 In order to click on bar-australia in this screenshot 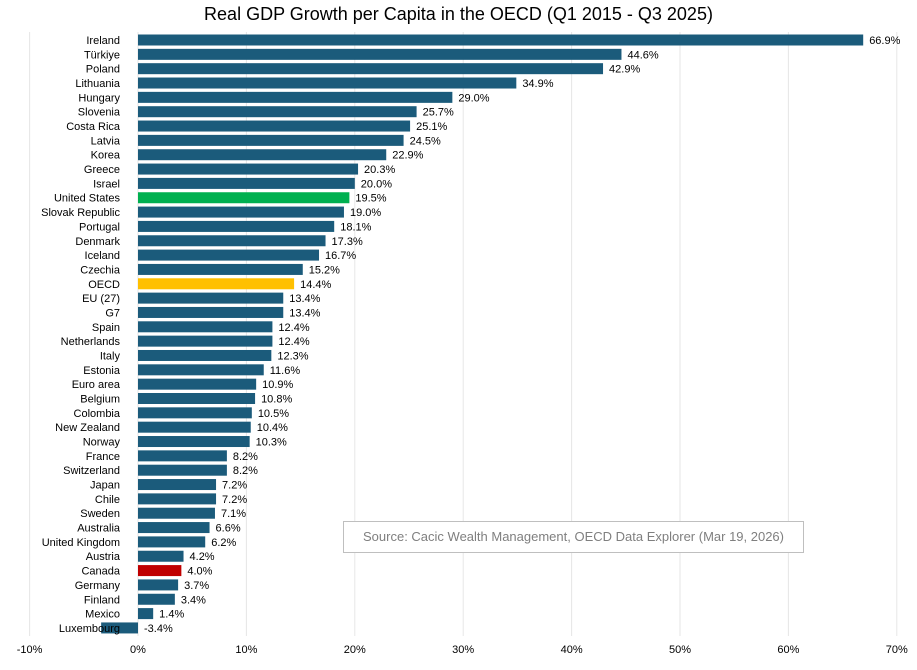, I will do `click(174, 528)`.